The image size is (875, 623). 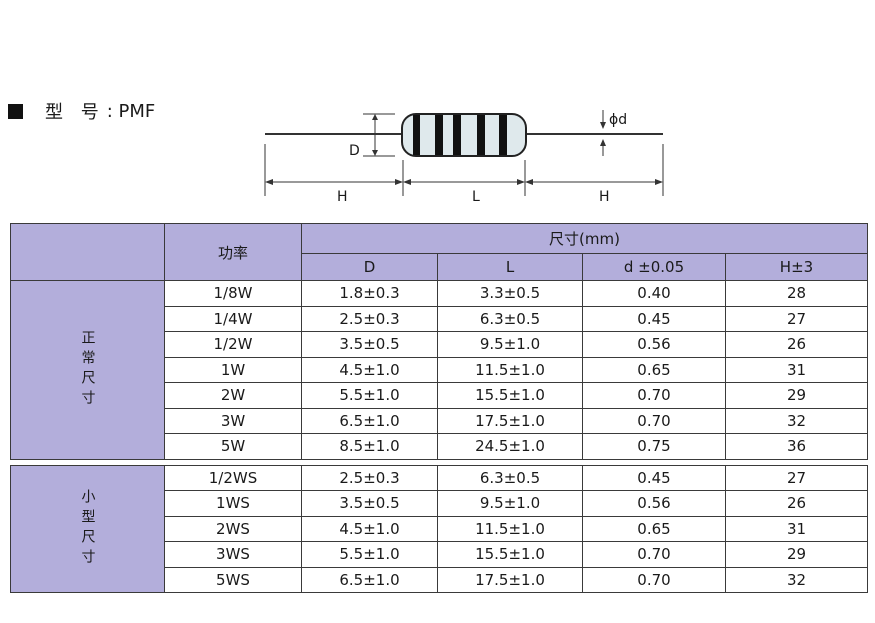 What do you see at coordinates (618, 120) in the screenshot?
I see `lead-diameter-label: ϕd` at bounding box center [618, 120].